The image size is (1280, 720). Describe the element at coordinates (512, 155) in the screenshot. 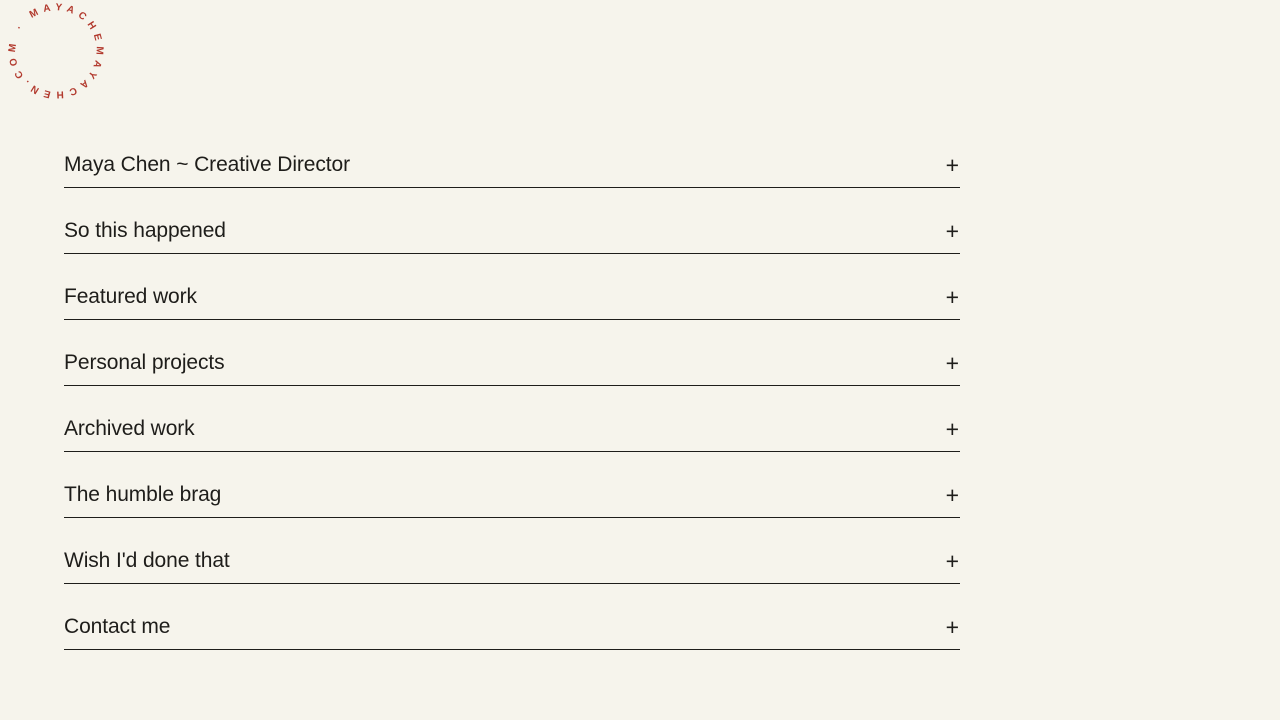

I see `accordion-item-maya-chen-creative-director: Maya Chen ~ Creative Director +` at that location.